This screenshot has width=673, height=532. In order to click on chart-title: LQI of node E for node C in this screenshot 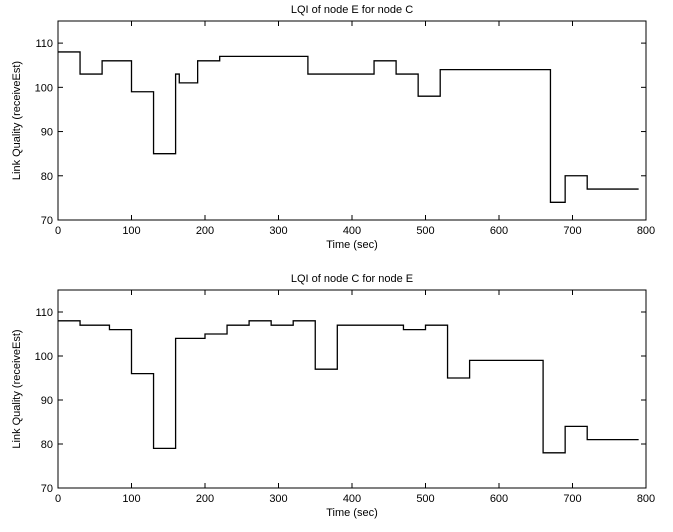, I will do `click(352, 10)`.